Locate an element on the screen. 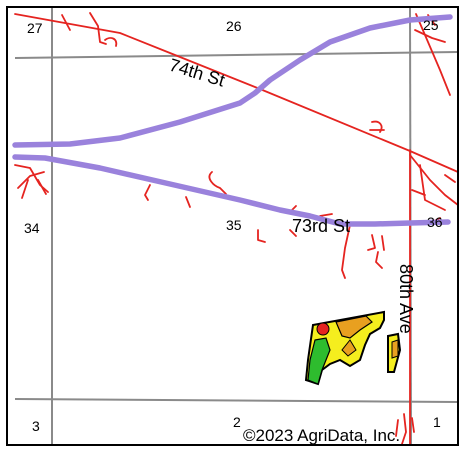 The image size is (465, 459). section-label-35: 35 is located at coordinates (234, 225).